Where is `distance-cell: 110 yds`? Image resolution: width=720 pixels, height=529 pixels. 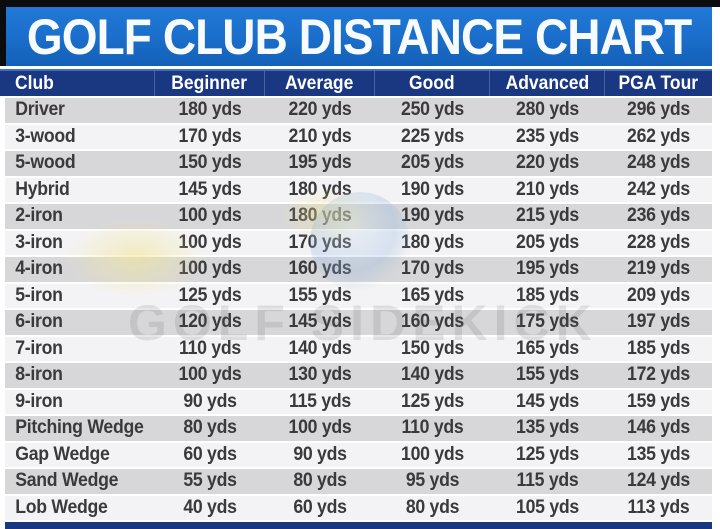
distance-cell: 110 yds is located at coordinates (210, 348).